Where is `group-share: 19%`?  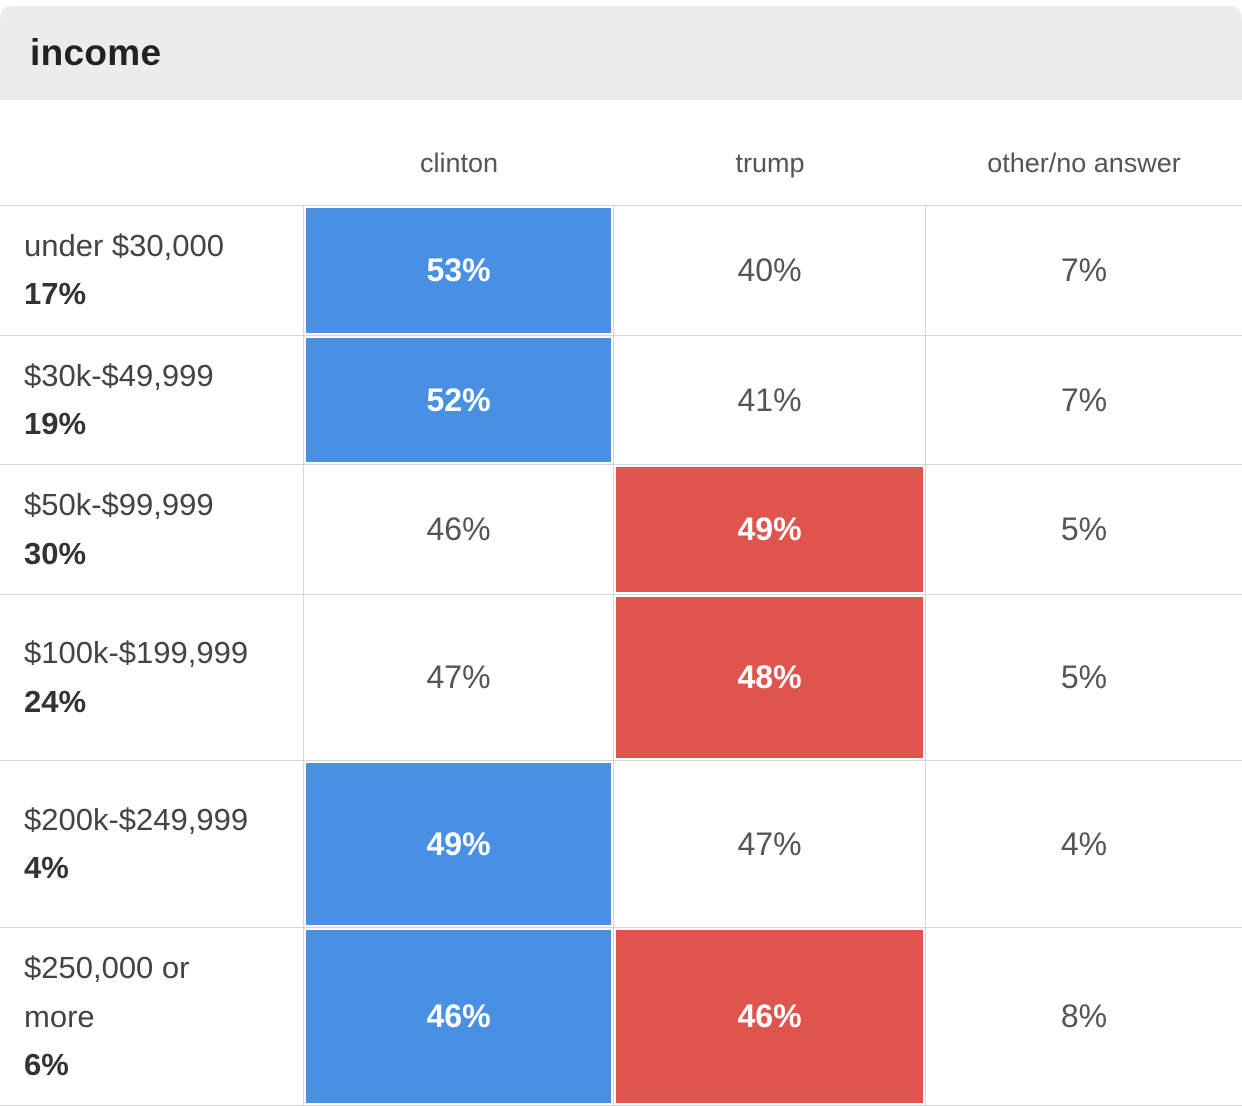 group-share: 19% is located at coordinates (55, 424).